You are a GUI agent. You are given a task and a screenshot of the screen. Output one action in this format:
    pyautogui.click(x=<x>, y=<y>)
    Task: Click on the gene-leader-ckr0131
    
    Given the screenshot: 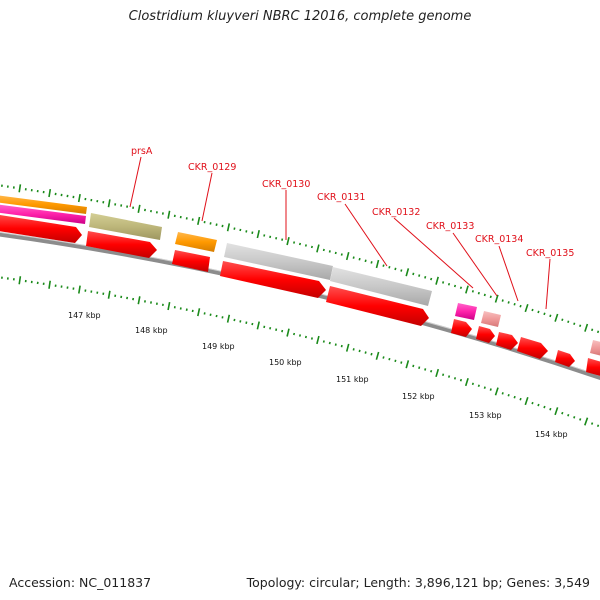 What is the action you would take?
    pyautogui.click(x=366, y=235)
    